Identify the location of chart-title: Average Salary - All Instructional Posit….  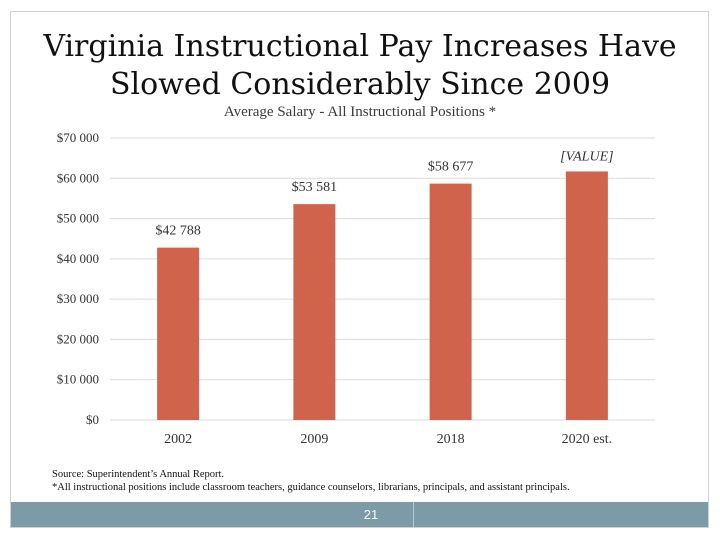
(360, 112).